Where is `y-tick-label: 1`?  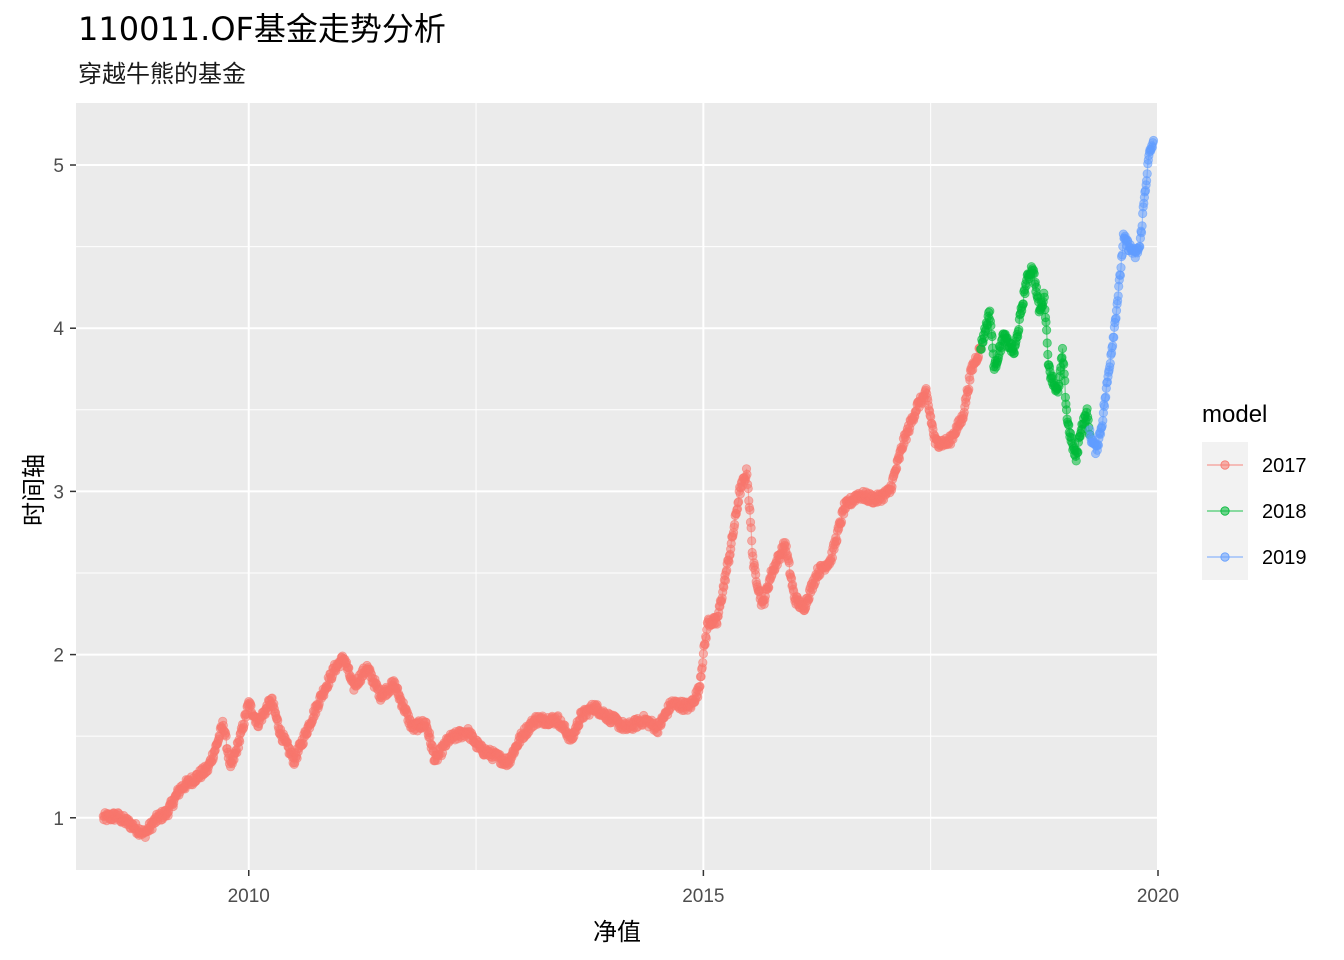 y-tick-label: 1 is located at coordinates (58, 819).